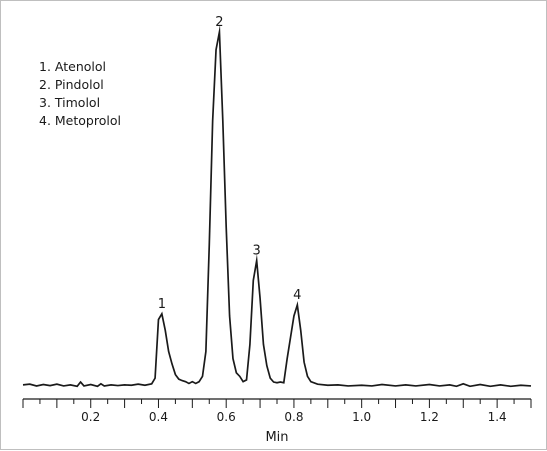 This screenshot has height=451, width=547. I want to click on peak-label: 4, so click(297, 295).